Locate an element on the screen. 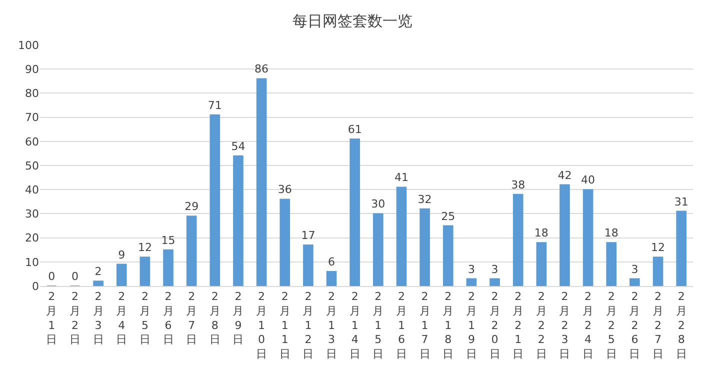  x-tick-label: 2月8日 is located at coordinates (214, 318).